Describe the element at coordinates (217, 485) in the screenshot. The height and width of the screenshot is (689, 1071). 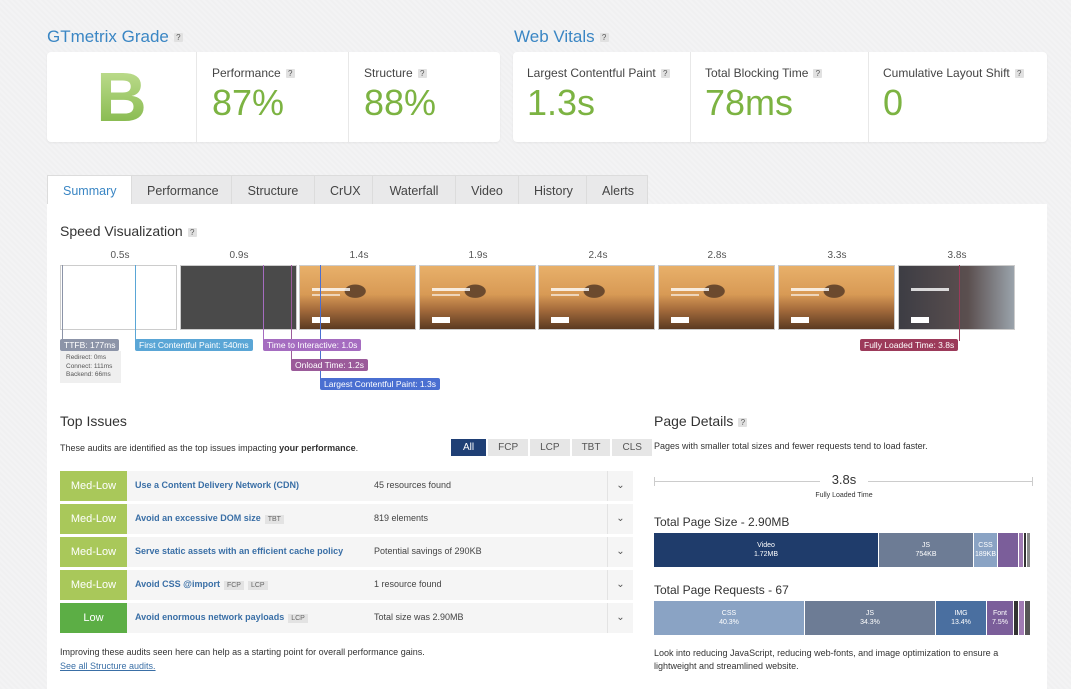
I see `issue-title: Use a Content Delivery Network (CDN)` at that location.